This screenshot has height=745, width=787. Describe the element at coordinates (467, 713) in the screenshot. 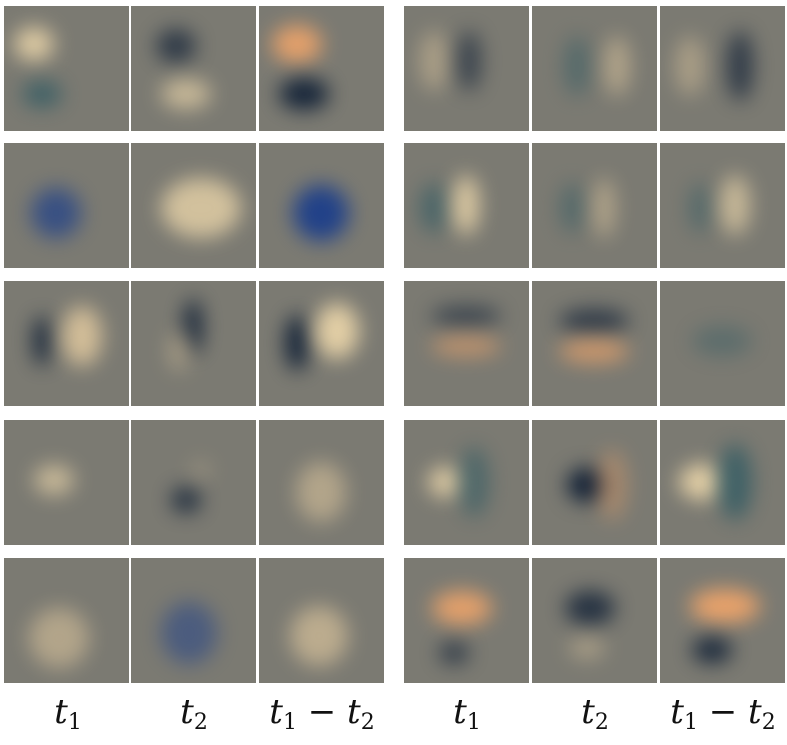

I see `label-right-t1: t1` at that location.